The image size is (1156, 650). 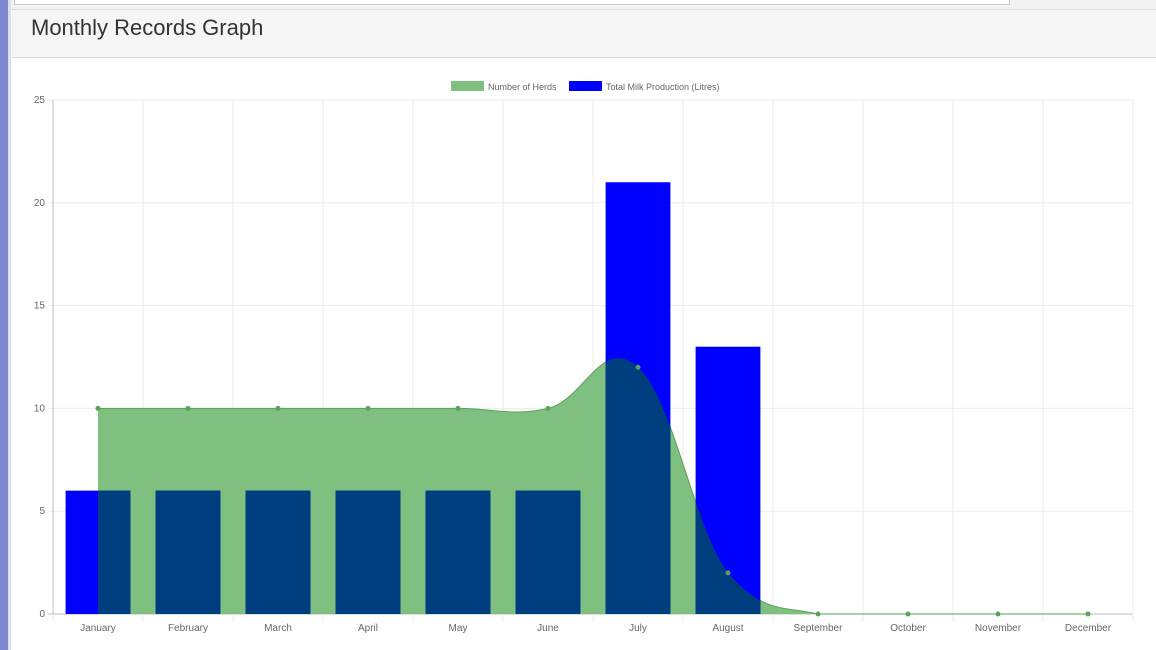 I want to click on panel-header: Monthly Records Graph, so click(x=584, y=34).